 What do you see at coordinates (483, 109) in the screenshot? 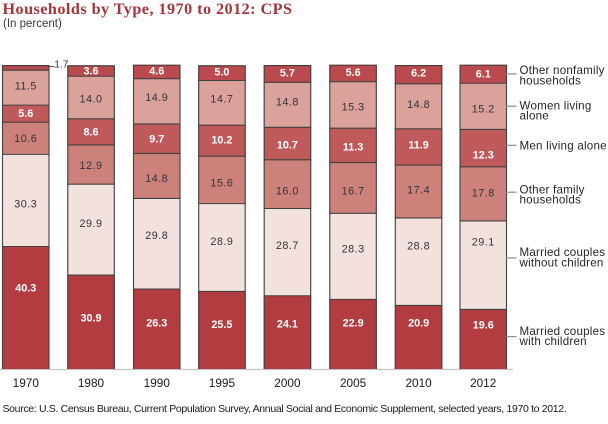
I see `svg-text: 15.2` at bounding box center [483, 109].